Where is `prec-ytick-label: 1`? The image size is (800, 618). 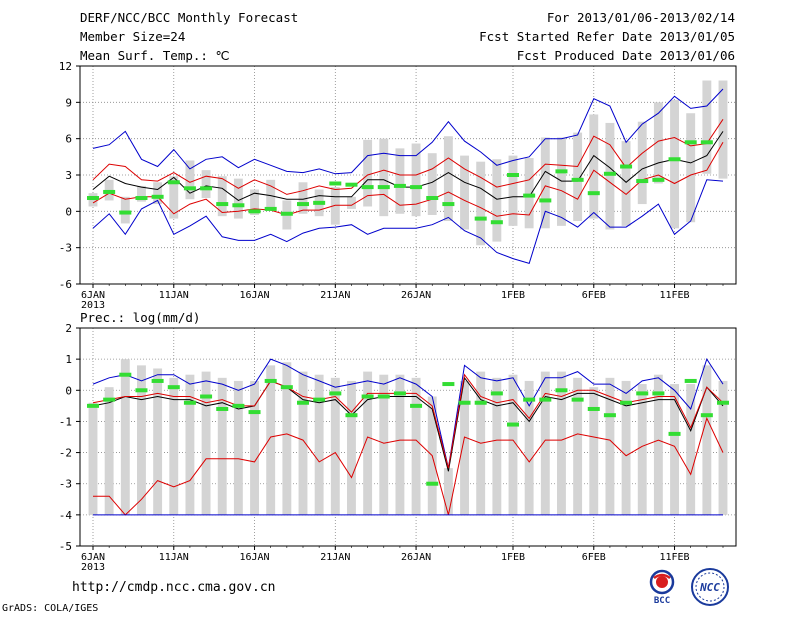
prec-ytick-label: 1 is located at coordinates (68, 359).